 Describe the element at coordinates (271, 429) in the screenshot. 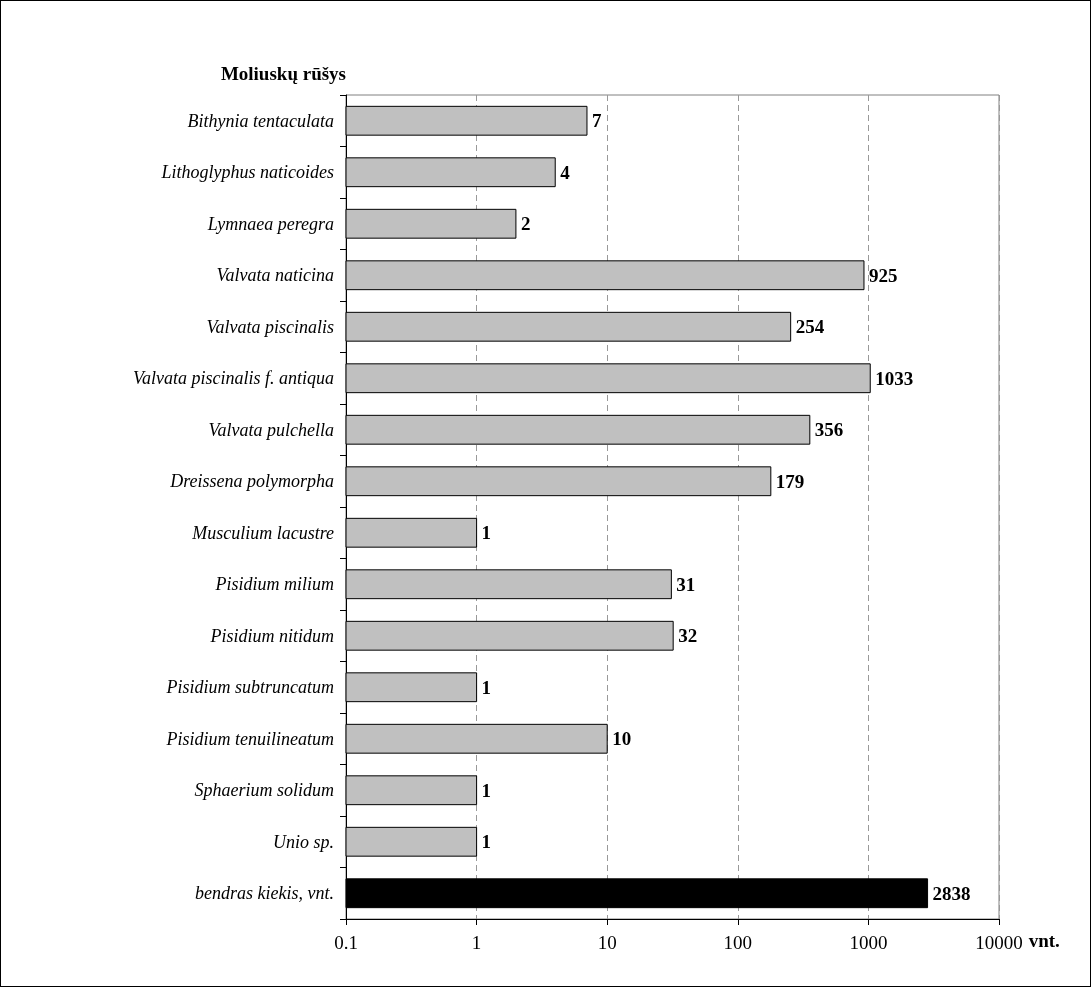

I see `y-tick-label: Valvata pulchella` at that location.